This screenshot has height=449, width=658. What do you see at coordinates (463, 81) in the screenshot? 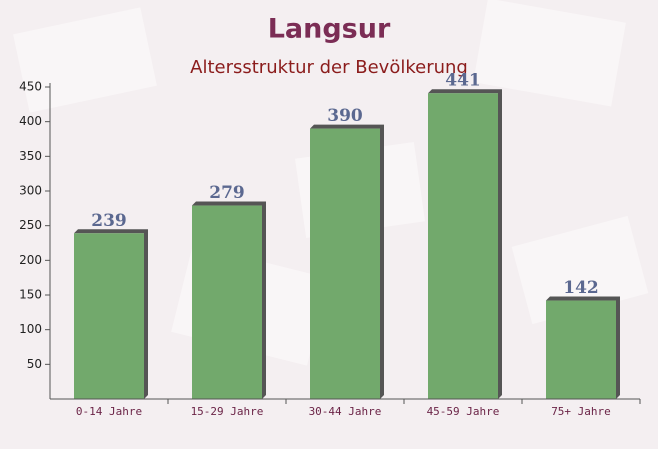
I see `value-label: 441` at bounding box center [463, 81].